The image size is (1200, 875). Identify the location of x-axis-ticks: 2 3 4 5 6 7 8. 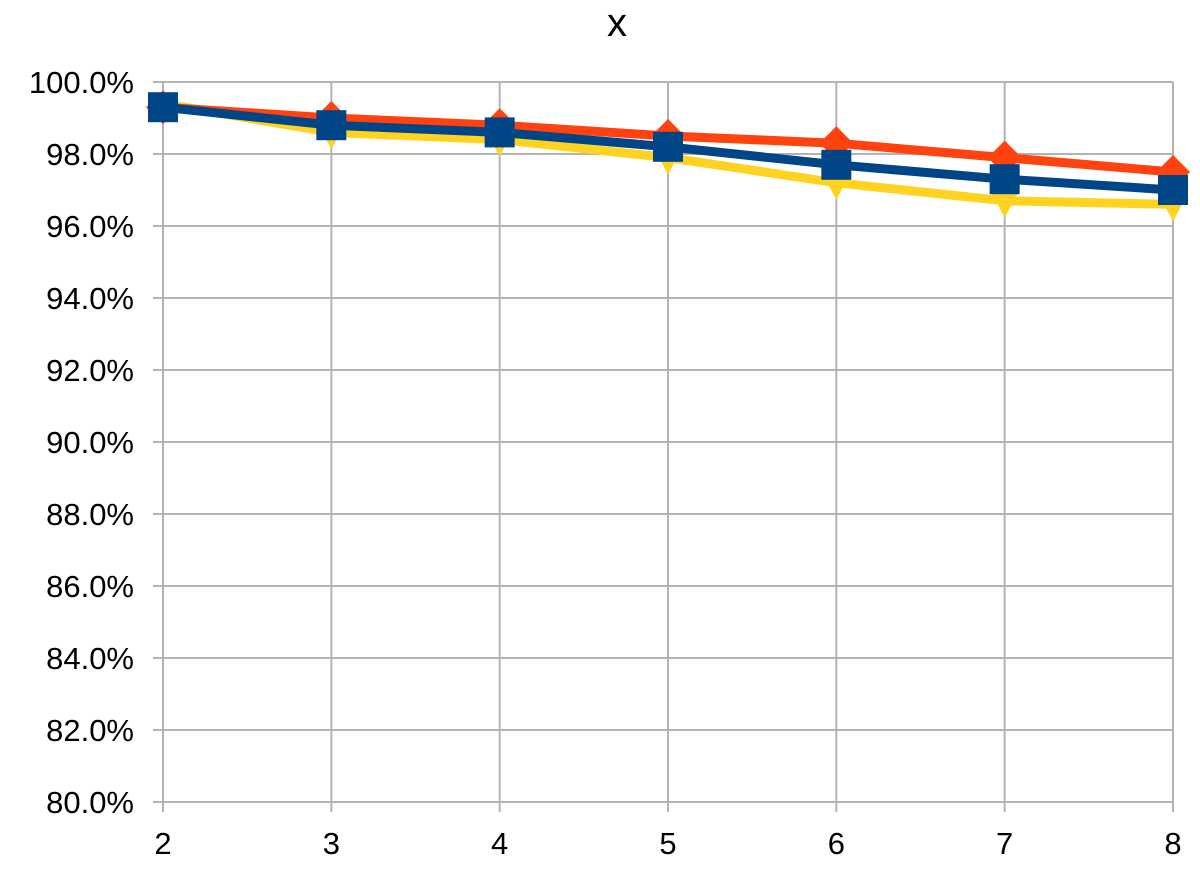
(668, 831).